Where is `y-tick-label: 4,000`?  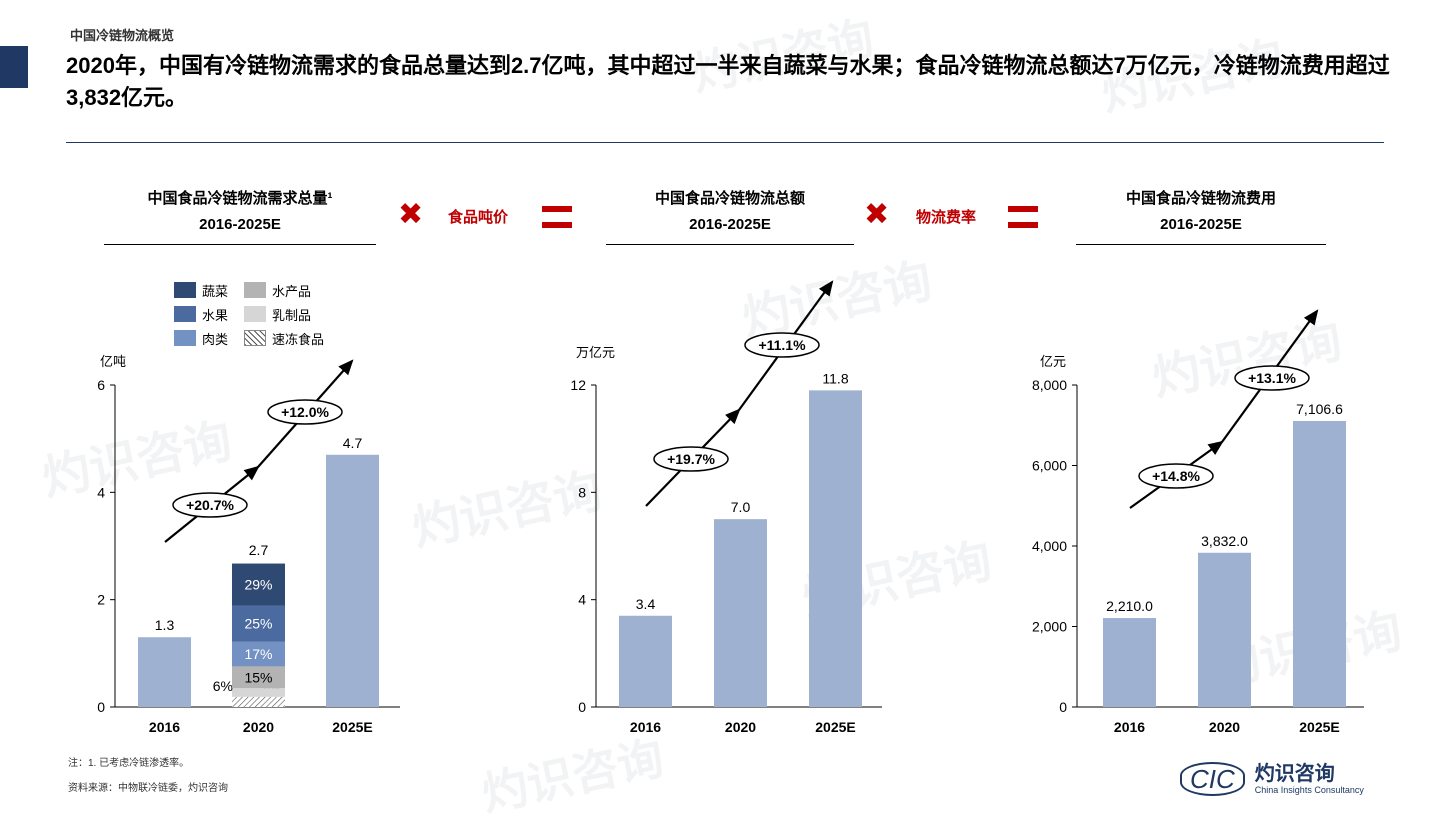 y-tick-label: 4,000 is located at coordinates (1049, 546).